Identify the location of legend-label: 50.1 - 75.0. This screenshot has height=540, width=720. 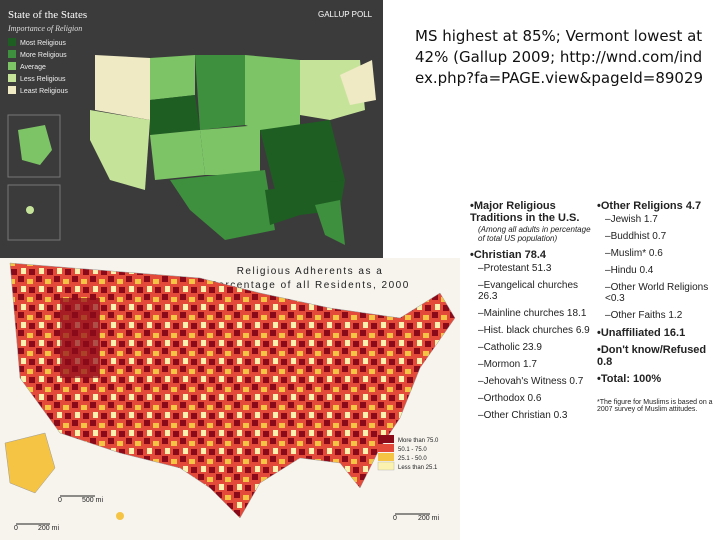
(412, 450).